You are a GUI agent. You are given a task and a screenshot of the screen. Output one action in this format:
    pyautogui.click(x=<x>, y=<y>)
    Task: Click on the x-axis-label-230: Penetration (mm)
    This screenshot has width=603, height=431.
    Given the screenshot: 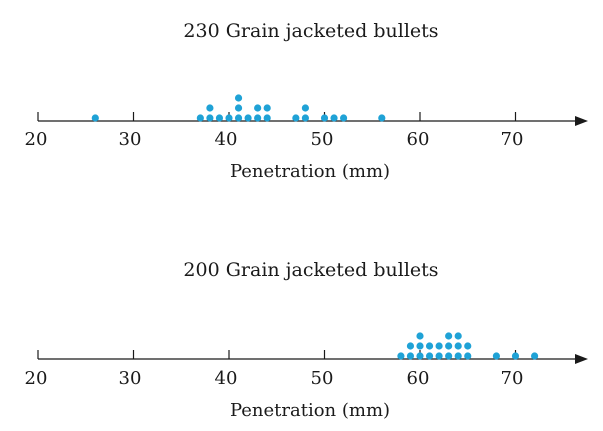 What is the action you would take?
    pyautogui.click(x=310, y=171)
    